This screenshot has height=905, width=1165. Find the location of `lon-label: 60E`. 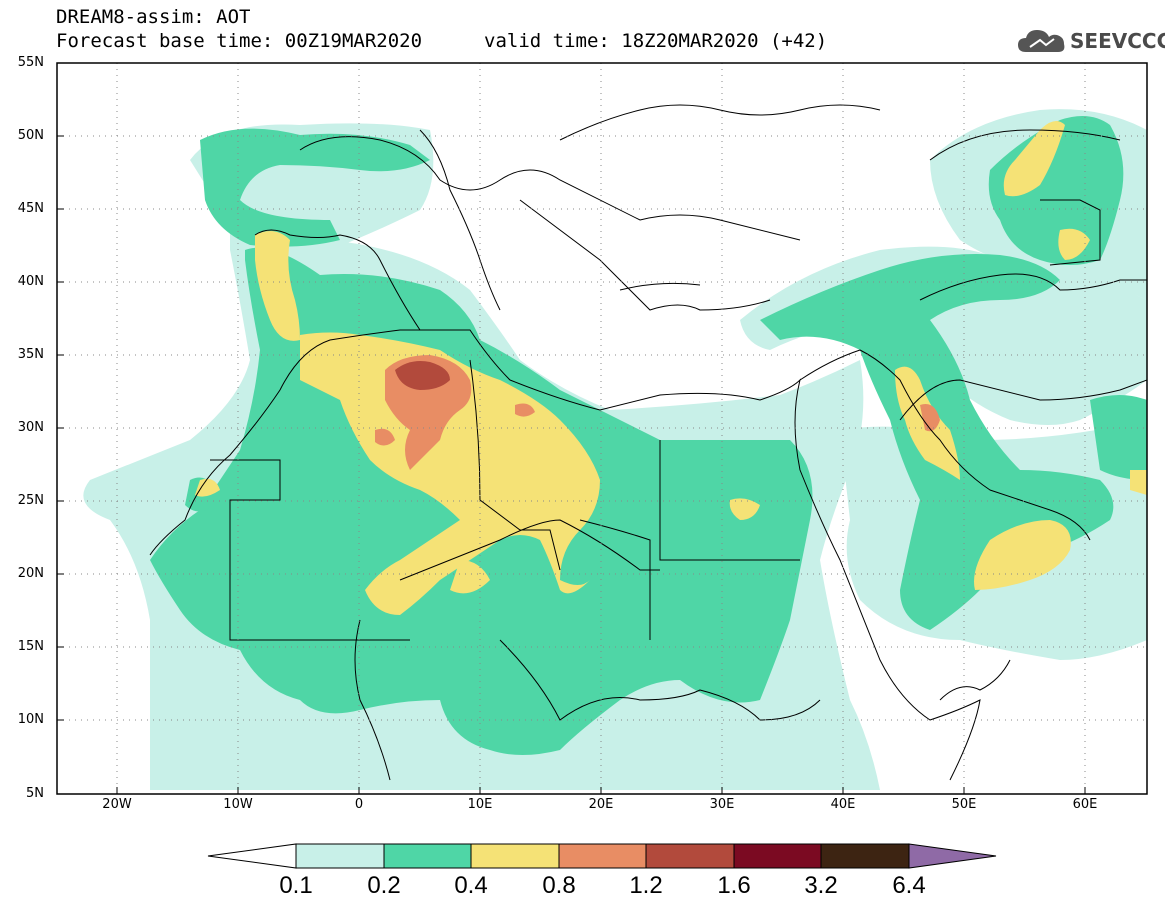

lon-label: 60E is located at coordinates (1085, 804).